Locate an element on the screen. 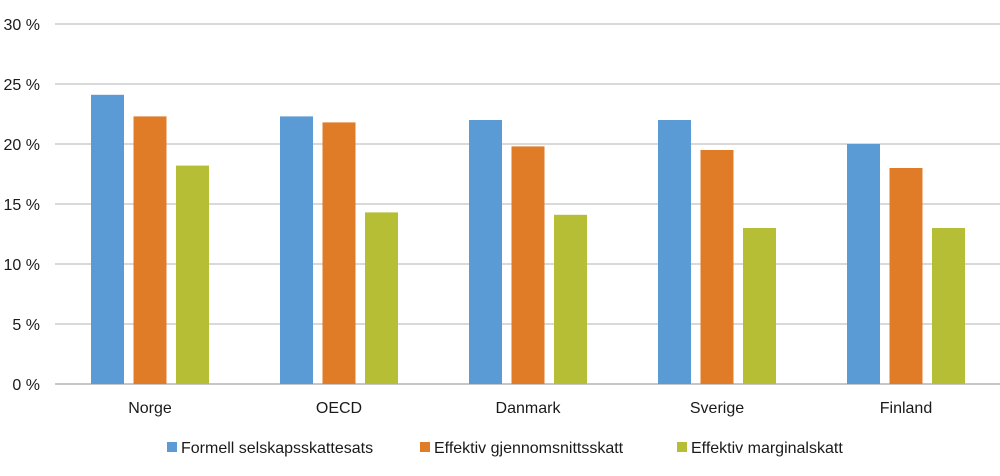 Image resolution: width=1000 pixels, height=476 pixels. x-category-label: Norge is located at coordinates (150, 408).